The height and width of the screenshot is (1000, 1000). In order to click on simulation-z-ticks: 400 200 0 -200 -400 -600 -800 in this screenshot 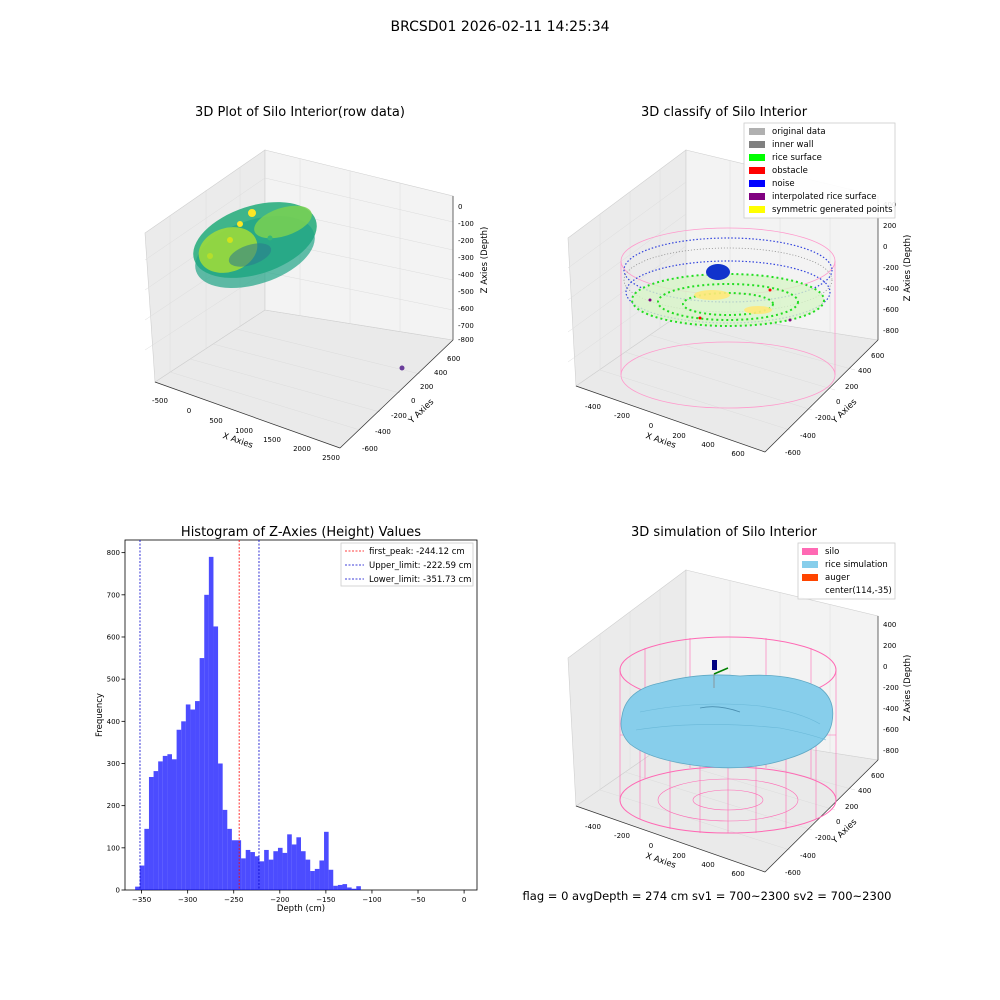, I will do `click(891, 688)`.